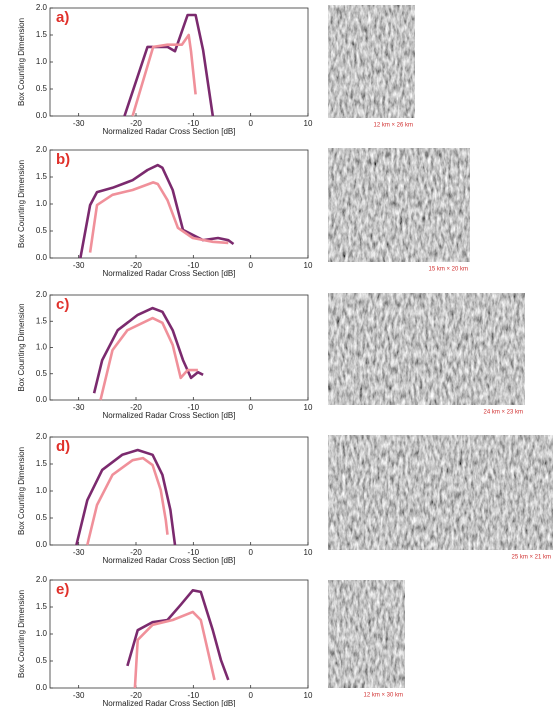 This screenshot has height=707, width=555. What do you see at coordinates (531, 558) in the screenshot?
I see `image-caption: 25 km × 21 km` at bounding box center [531, 558].